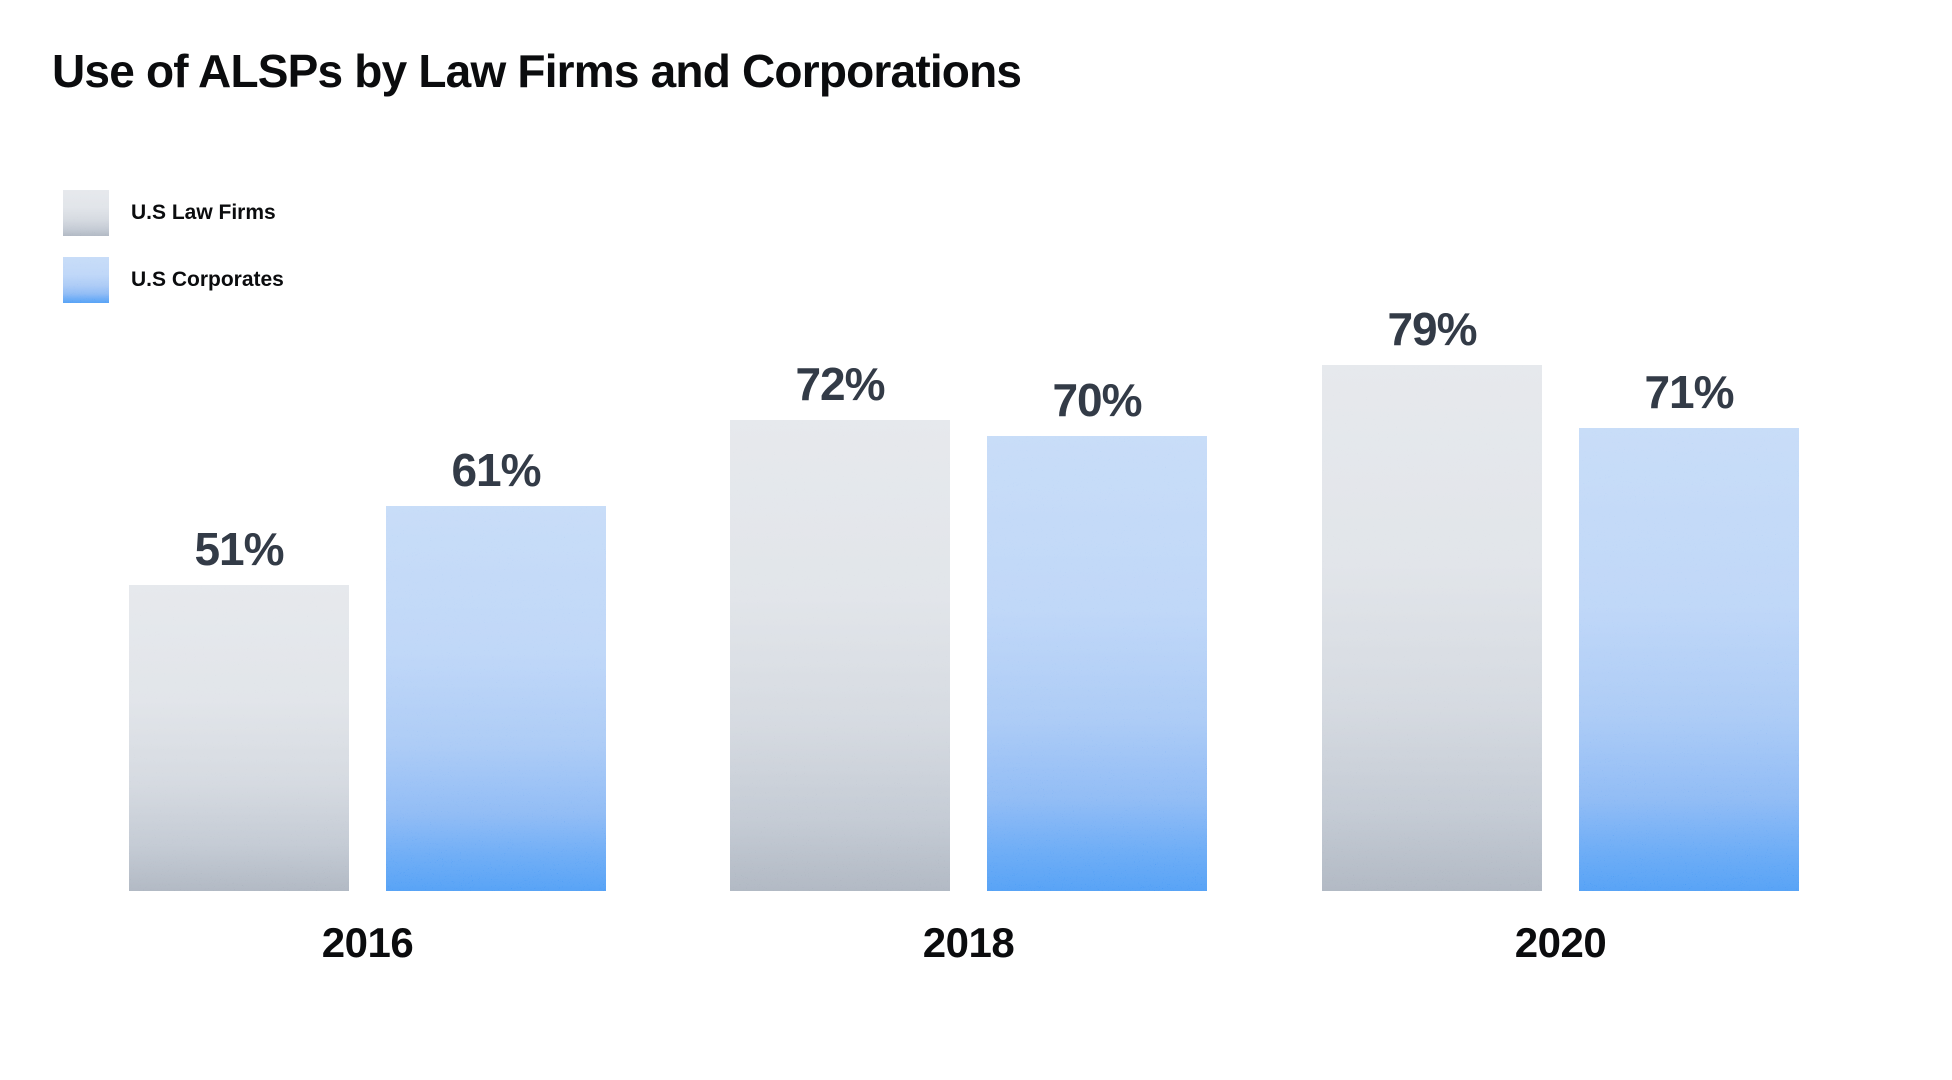 Image resolution: width=1952 pixels, height=1080 pixels. I want to click on legend-swatch-law-firms, so click(86, 213).